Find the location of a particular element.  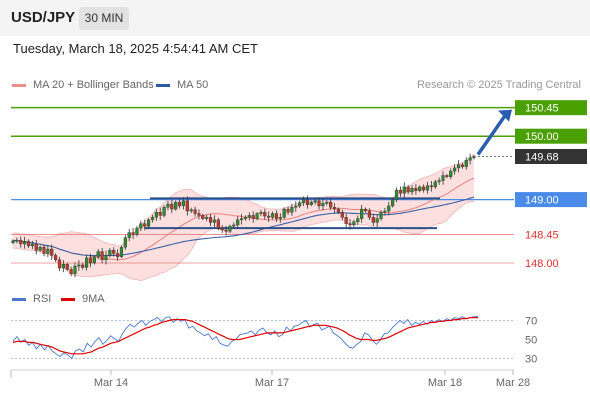

bollinger-swatch is located at coordinates (19, 85).